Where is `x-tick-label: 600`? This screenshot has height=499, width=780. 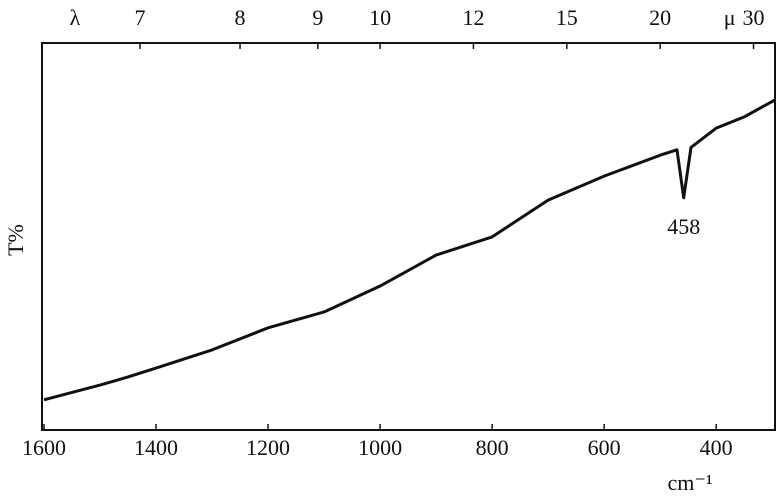
x-tick-label: 600 is located at coordinates (604, 447).